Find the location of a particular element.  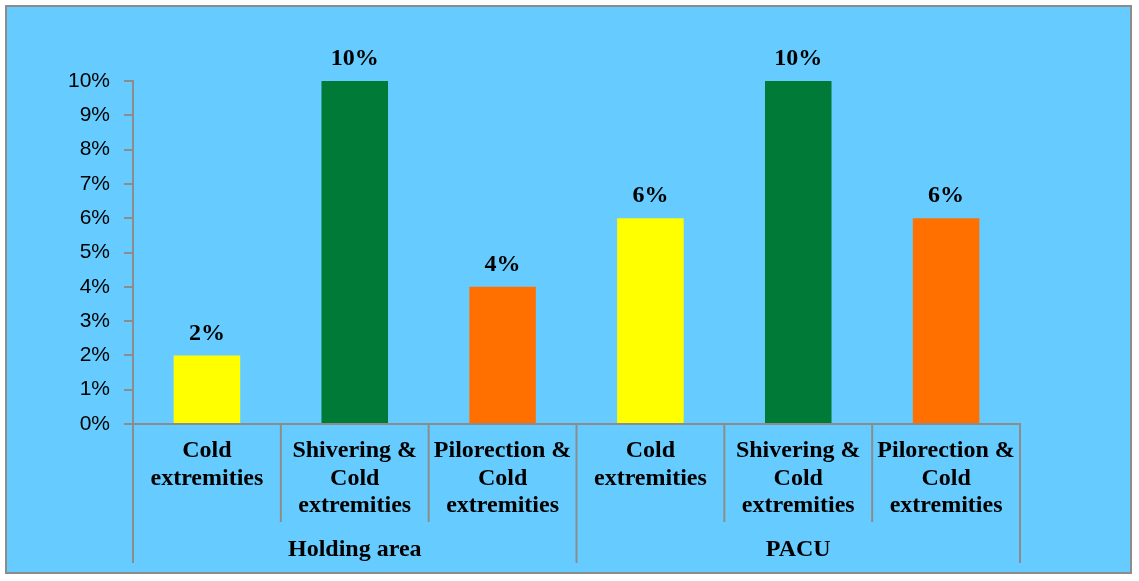

y-tick-label: 9% is located at coordinates (94, 114).